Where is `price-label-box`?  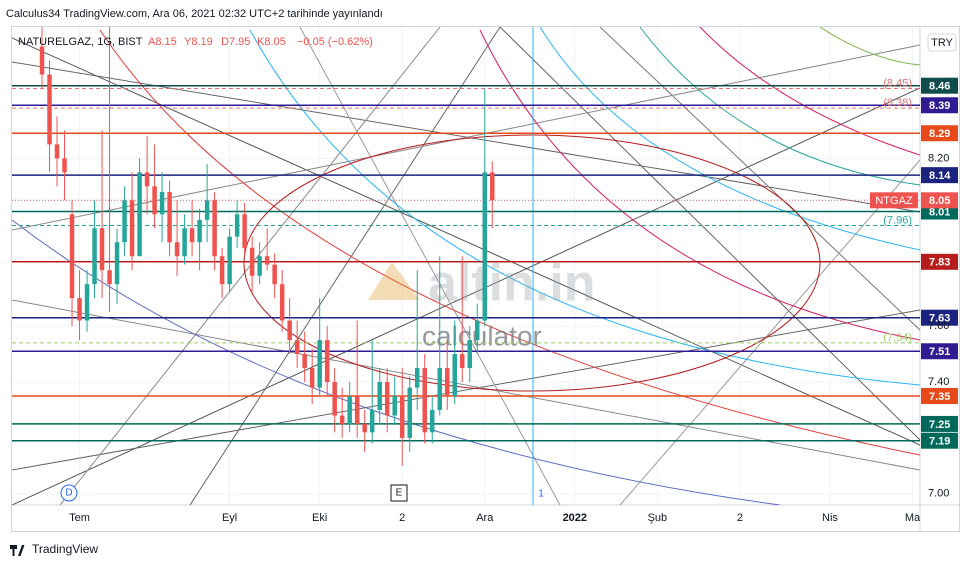 price-label-box is located at coordinates (939, 200).